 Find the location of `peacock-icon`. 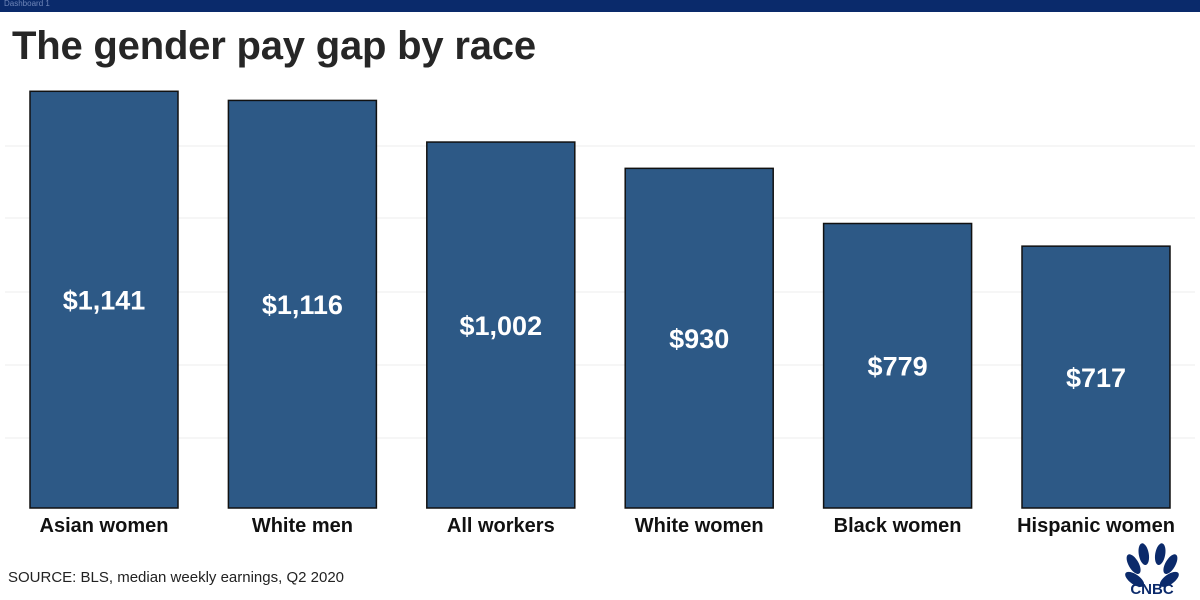

peacock-icon is located at coordinates (1152, 565).